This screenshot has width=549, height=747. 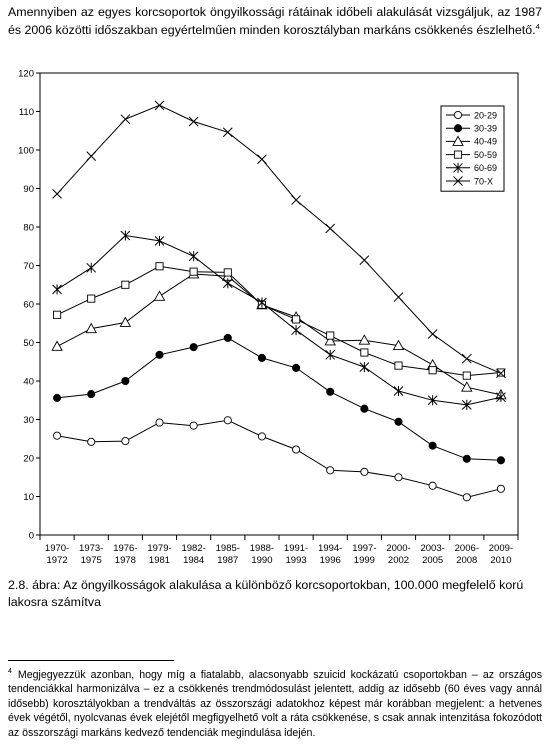 I want to click on x-tick-label: 1979-, so click(x=159, y=548).